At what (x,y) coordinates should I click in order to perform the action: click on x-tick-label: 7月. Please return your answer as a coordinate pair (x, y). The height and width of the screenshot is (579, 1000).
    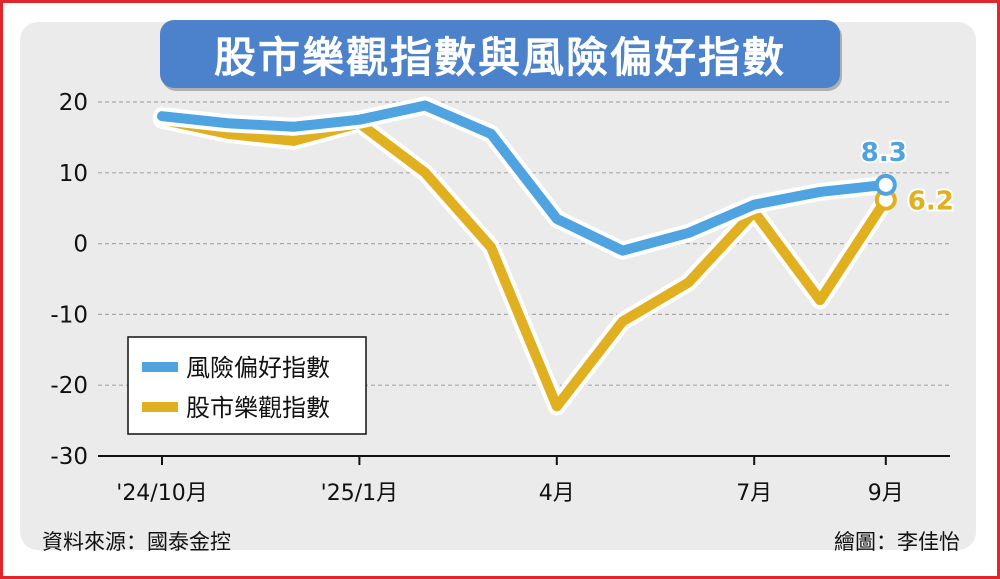
    Looking at the image, I should click on (754, 493).